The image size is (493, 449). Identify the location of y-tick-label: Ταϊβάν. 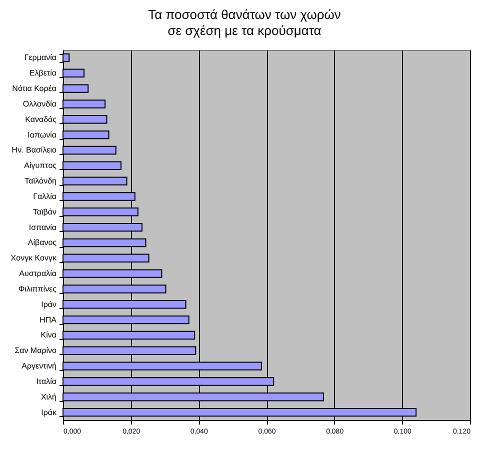
(44, 211).